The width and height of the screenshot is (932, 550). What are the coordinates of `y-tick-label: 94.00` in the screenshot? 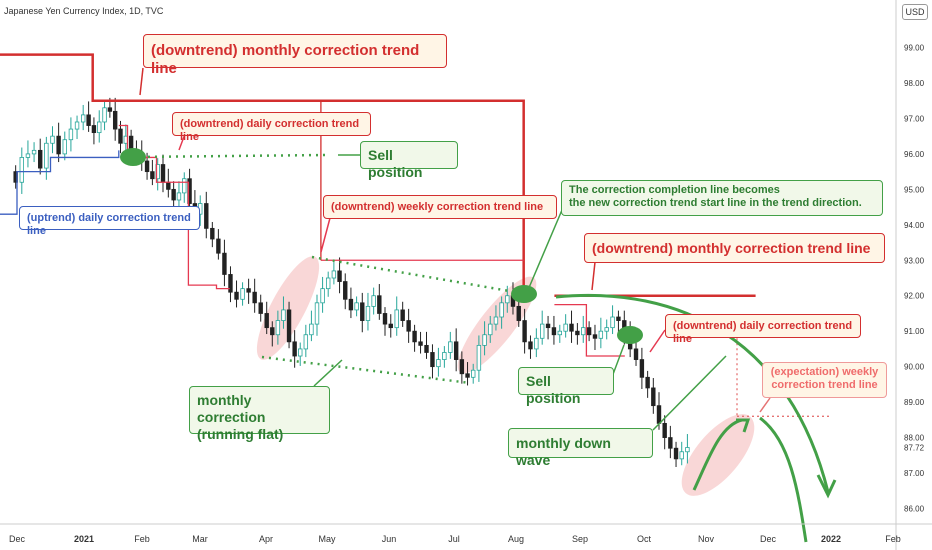 It's located at (914, 225).